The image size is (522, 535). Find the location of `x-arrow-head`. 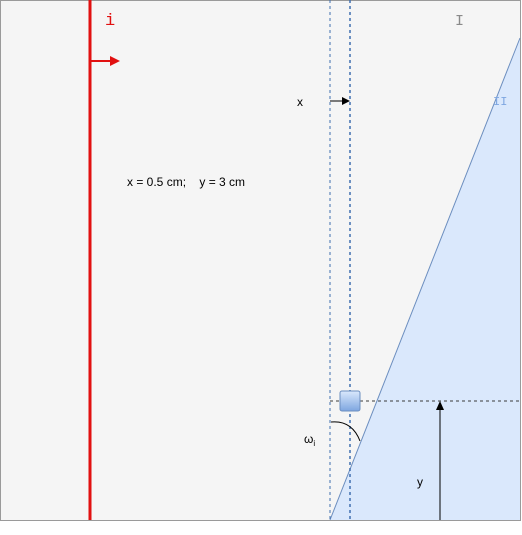

x-arrow-head is located at coordinates (346, 101).